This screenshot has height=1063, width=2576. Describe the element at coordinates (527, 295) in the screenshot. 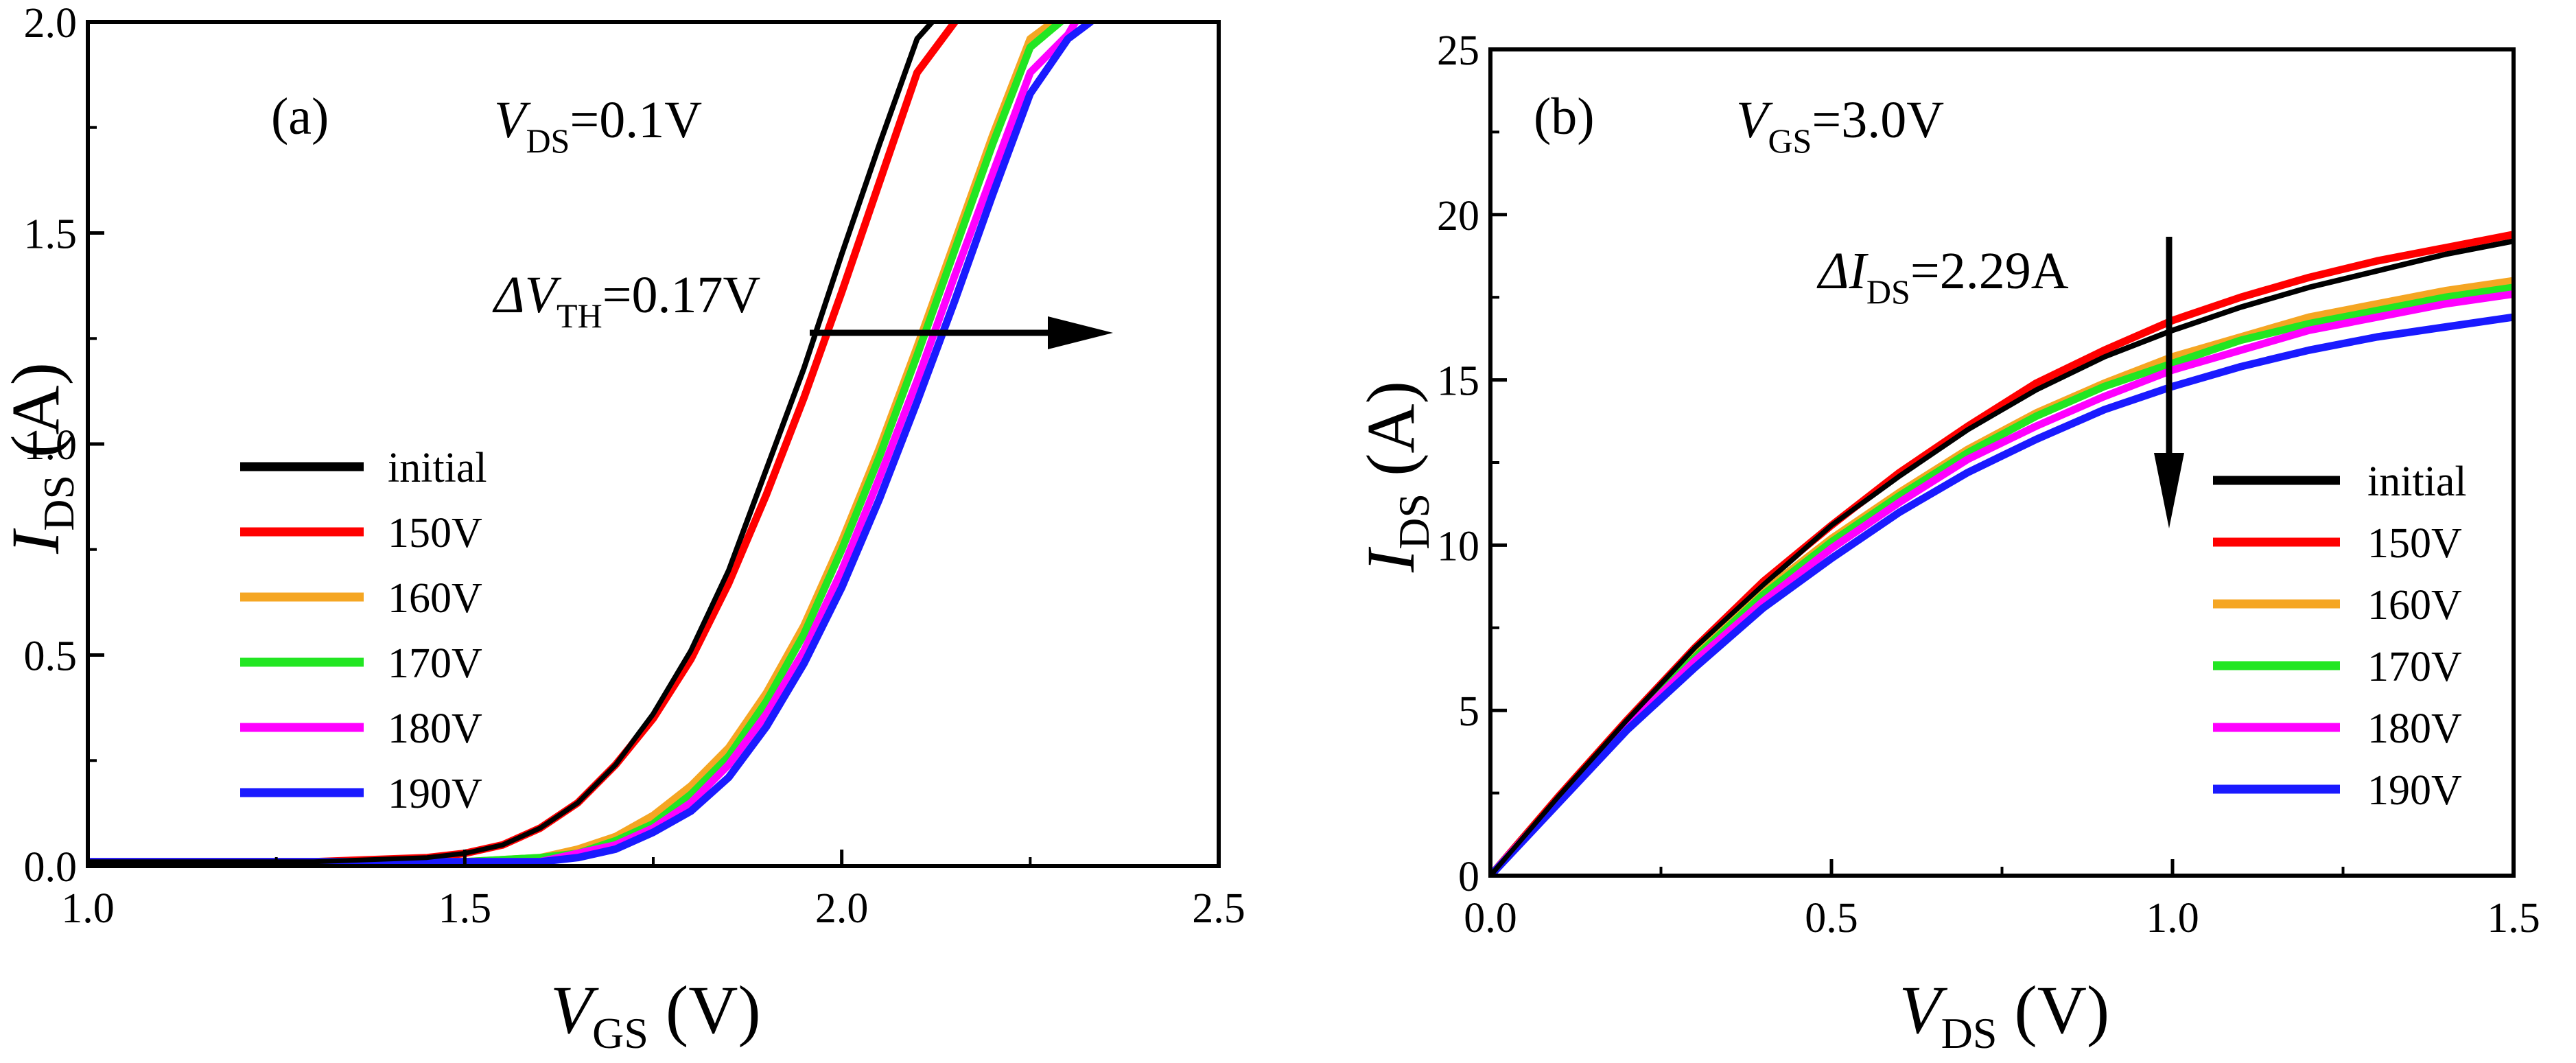

I see `shift-annotation-main: ΔV` at that location.